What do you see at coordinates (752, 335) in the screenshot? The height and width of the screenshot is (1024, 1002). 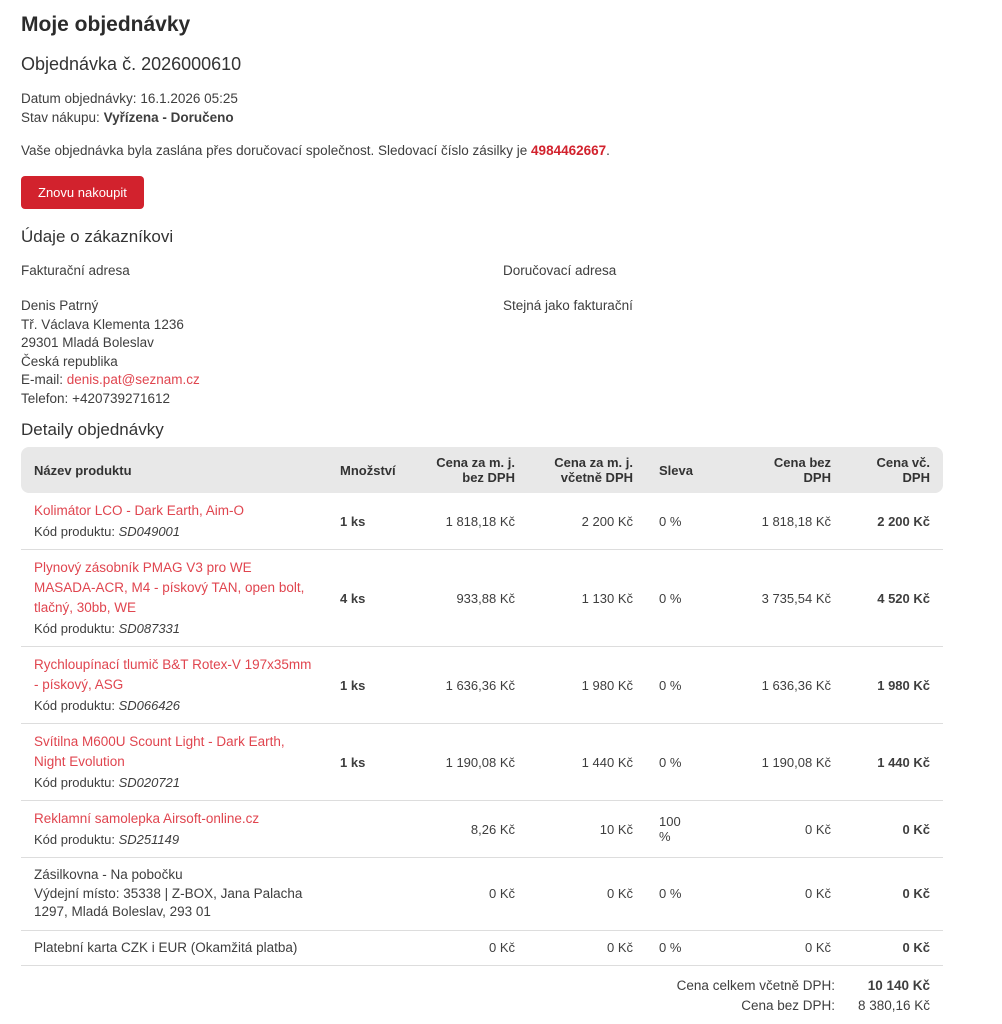 I see `delivery-address-block: Doručovací adresa Stejná jako fakturační` at bounding box center [752, 335].